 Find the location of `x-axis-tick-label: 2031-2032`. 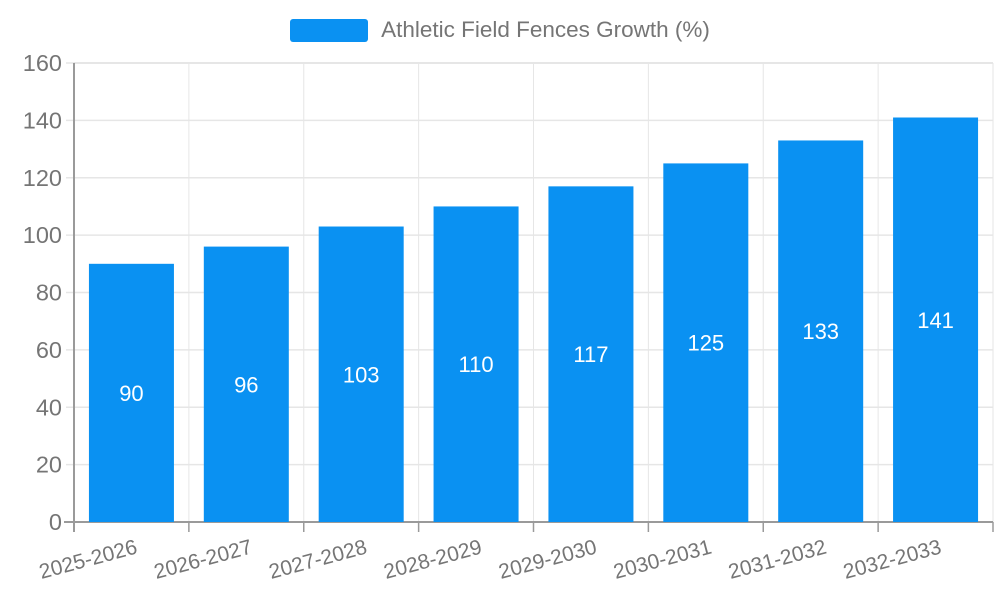

x-axis-tick-label: 2031-2032 is located at coordinates (777, 560).